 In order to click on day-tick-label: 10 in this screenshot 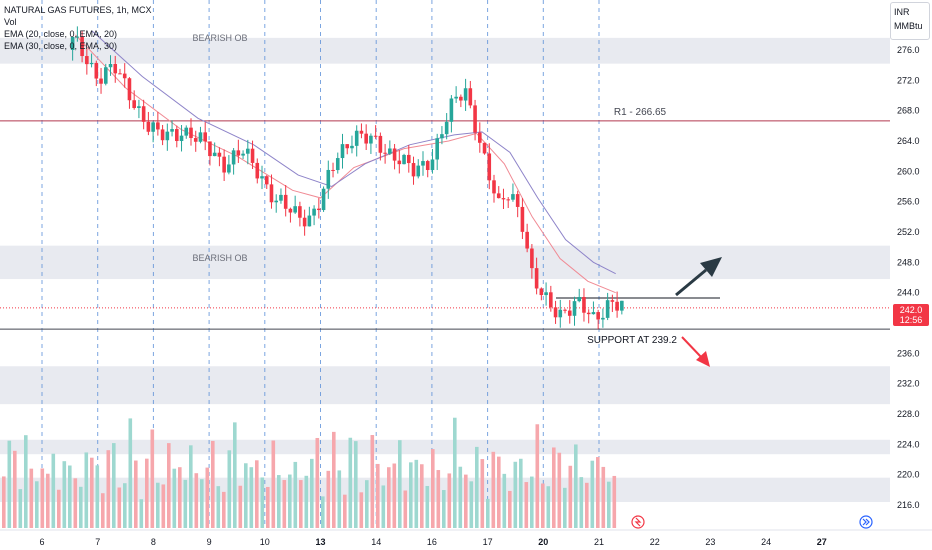, I will do `click(265, 542)`.